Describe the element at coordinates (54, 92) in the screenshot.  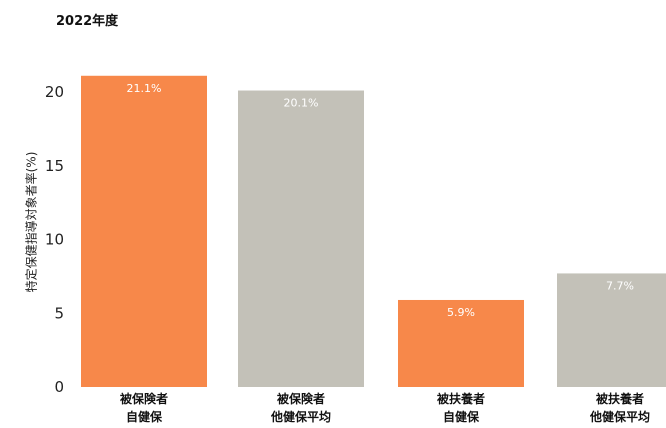
I see `y-tick-label-20: 20` at that location.